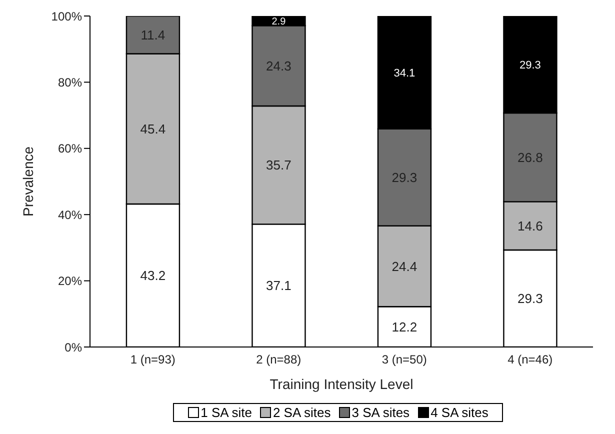 This screenshot has height=434, width=615. Describe the element at coordinates (530, 226) in the screenshot. I see `data-label: 14.6` at that location.